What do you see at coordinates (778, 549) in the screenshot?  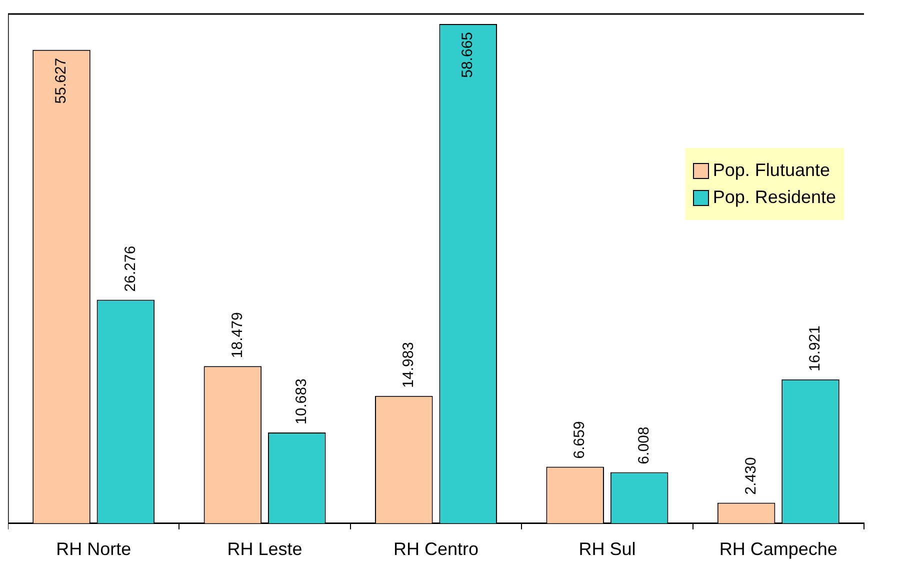 I see `x-tick-label: RH Campeche` at bounding box center [778, 549].